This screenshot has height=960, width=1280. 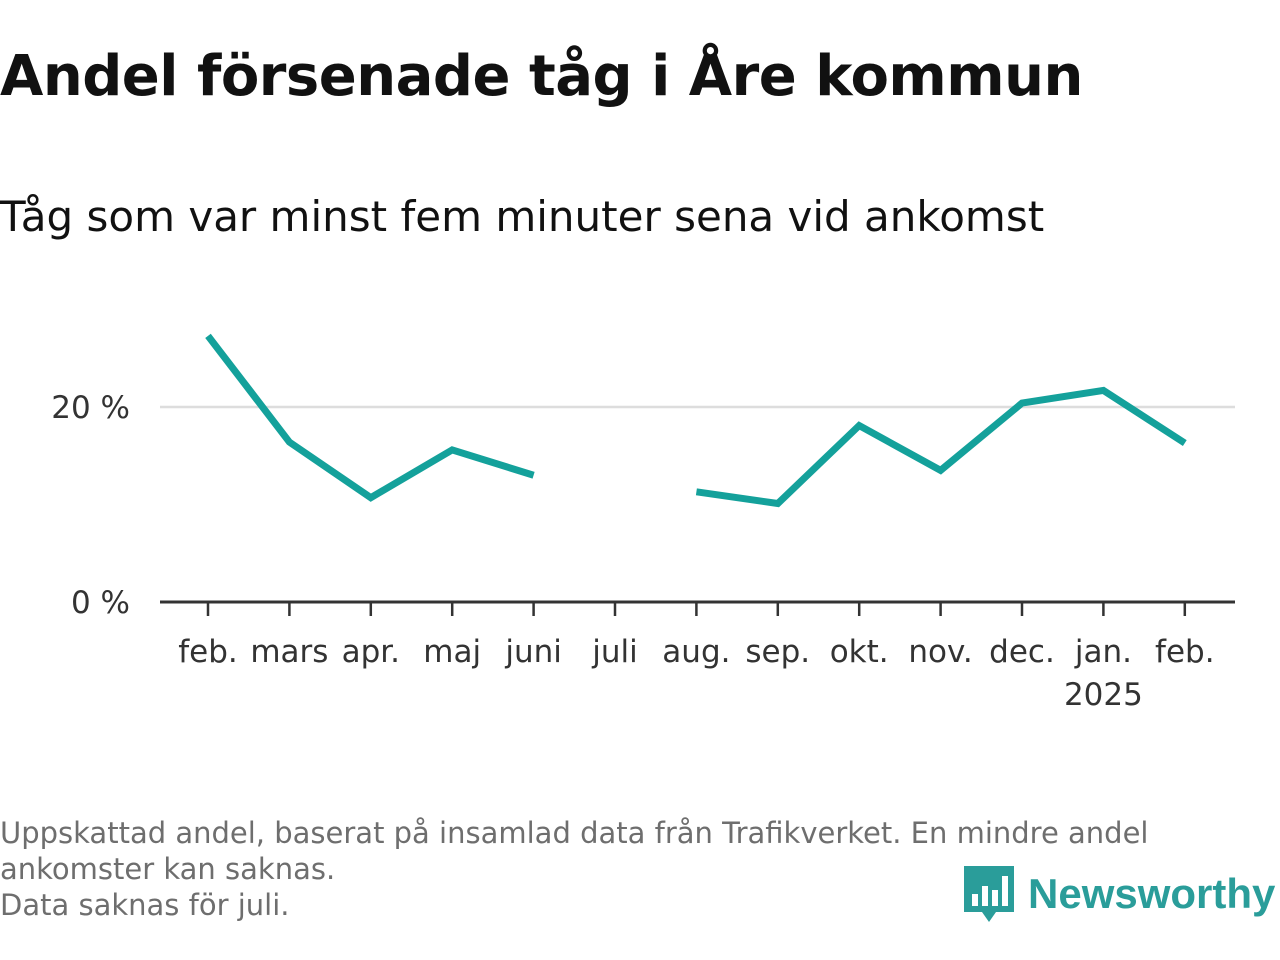 What do you see at coordinates (533, 652) in the screenshot?
I see `x-tick-label: juni` at bounding box center [533, 652].